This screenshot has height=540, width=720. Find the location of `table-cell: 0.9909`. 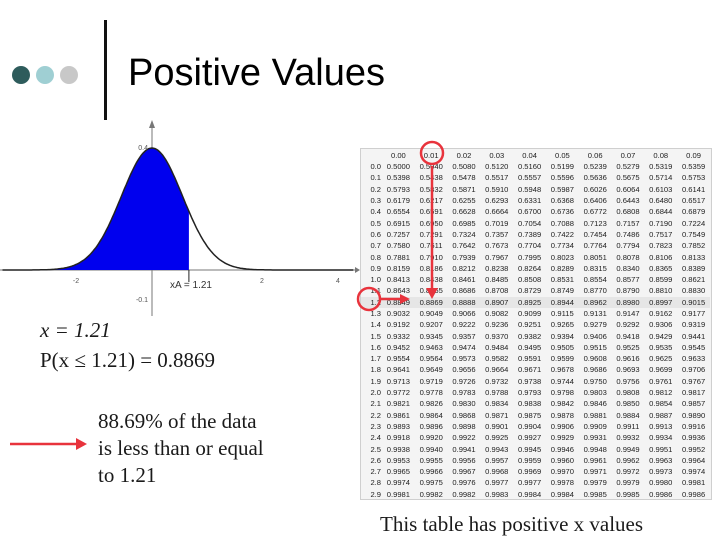

table-cell: 0.9909 is located at coordinates (595, 426).